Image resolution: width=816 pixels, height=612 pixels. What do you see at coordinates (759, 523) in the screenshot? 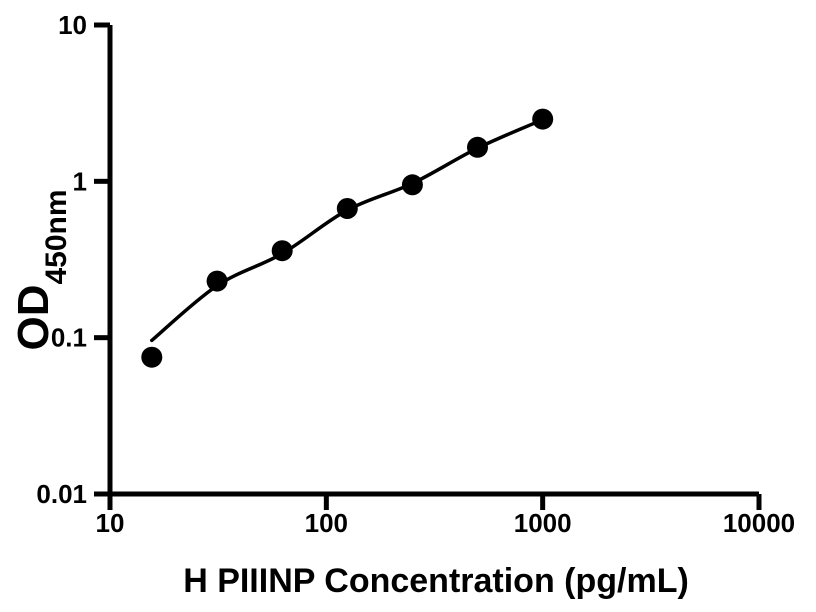
I see `x-tick-label: 10000` at bounding box center [759, 523].